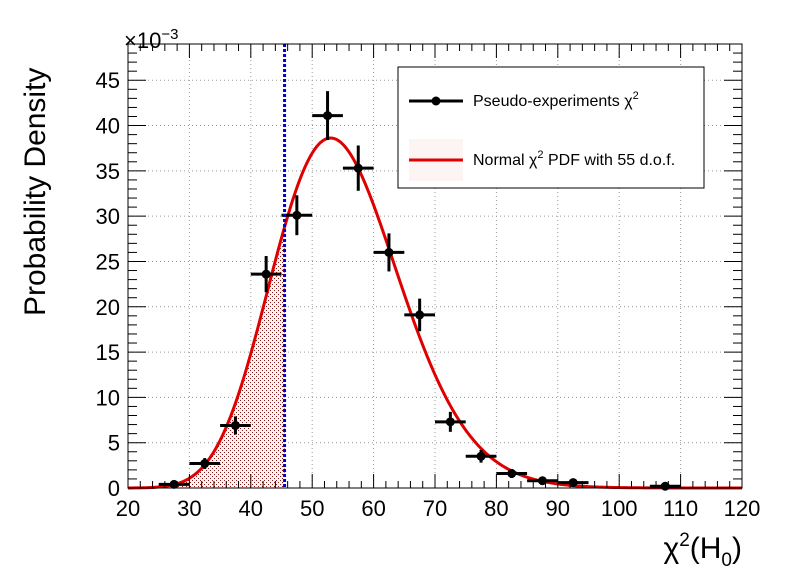 The height and width of the screenshot is (574, 798). Describe the element at coordinates (151, 39) in the screenshot. I see `y-multiplier: ×10⁻³` at that location.